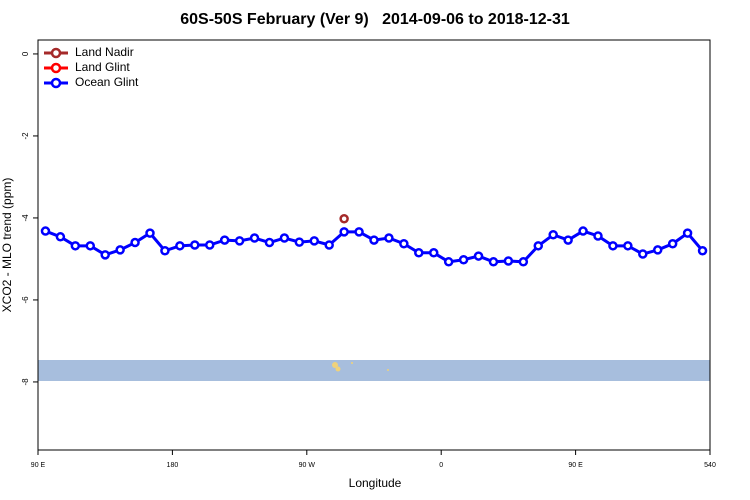 Image resolution: width=750 pixels, height=500 pixels. Describe the element at coordinates (375, 483) in the screenshot. I see `x-axis-label: Longitude` at that location.